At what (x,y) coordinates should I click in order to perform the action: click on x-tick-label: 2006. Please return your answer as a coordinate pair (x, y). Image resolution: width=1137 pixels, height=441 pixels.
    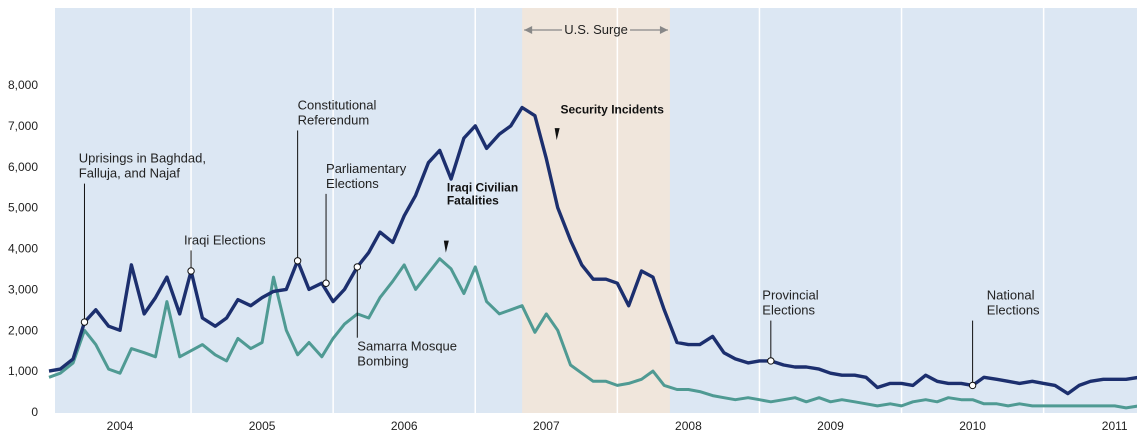
    Looking at the image, I should click on (404, 426).